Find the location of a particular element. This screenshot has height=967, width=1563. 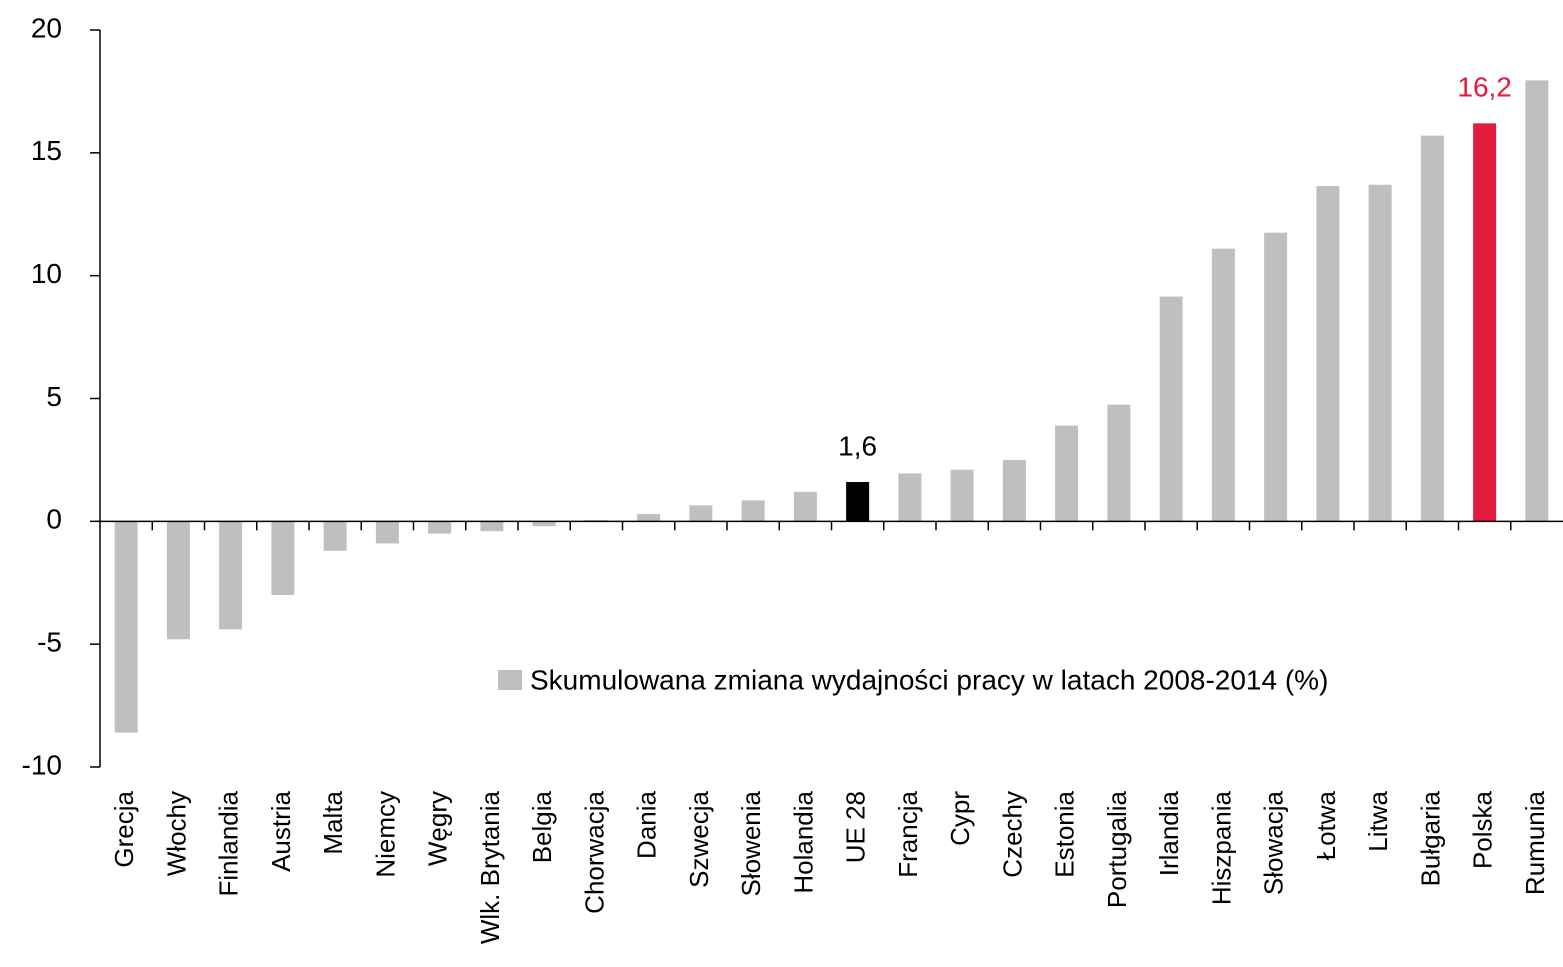

x-tick-label: Słowacja is located at coordinates (1274, 842).